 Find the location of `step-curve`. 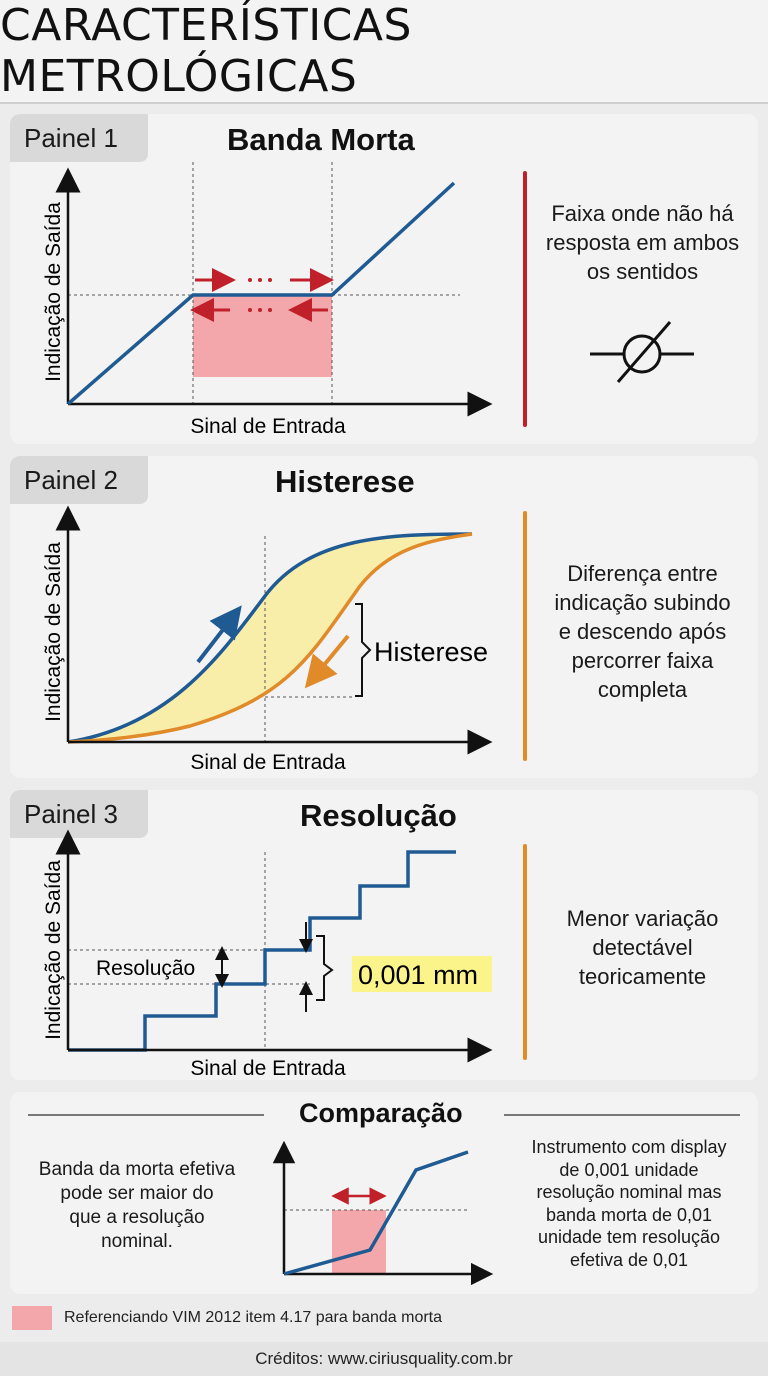

step-curve is located at coordinates (262, 951).